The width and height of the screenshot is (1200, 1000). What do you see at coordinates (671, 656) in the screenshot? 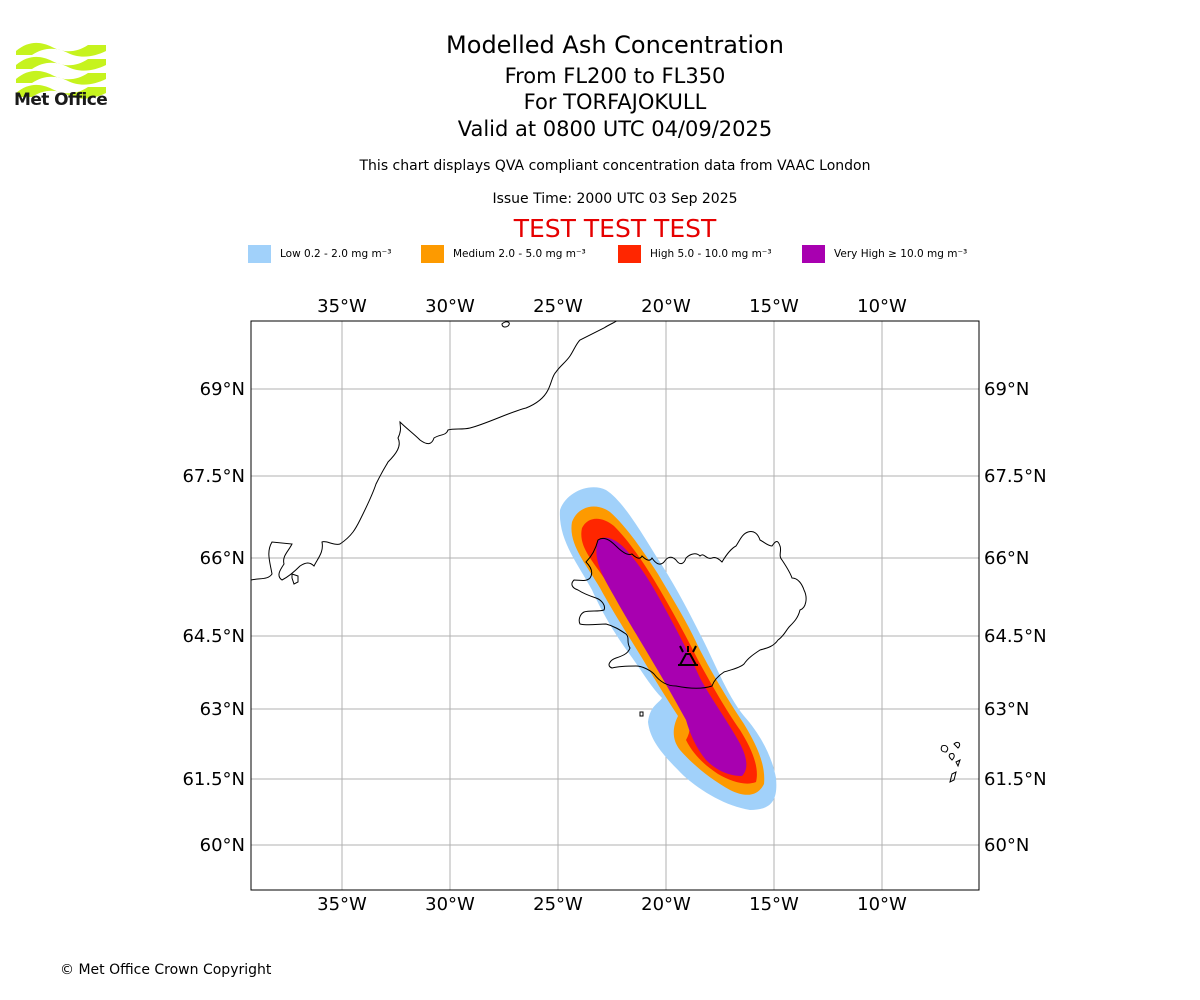
I see `ash-very-high-contour` at bounding box center [671, 656].